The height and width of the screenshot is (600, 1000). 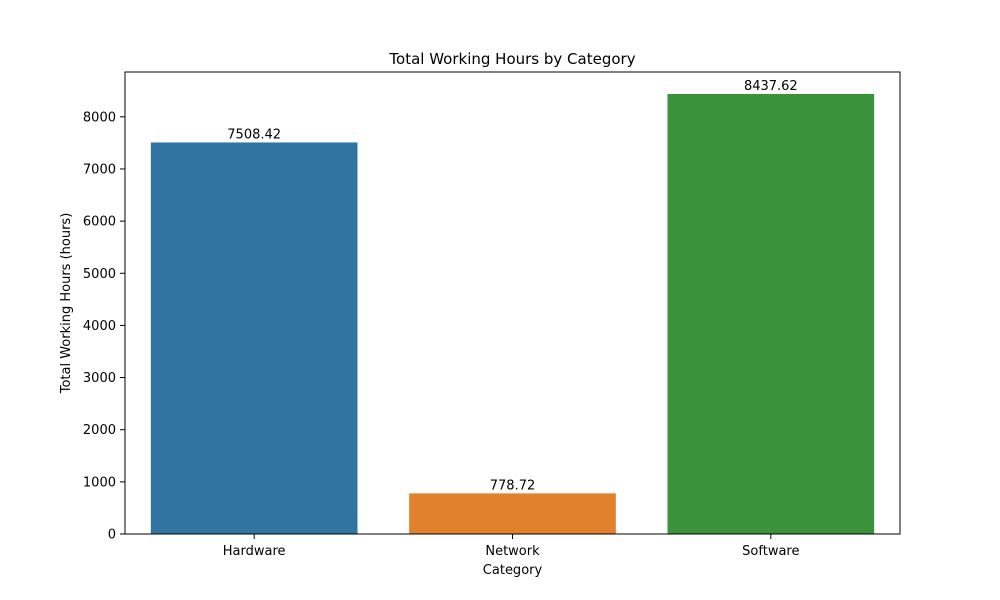 What do you see at coordinates (99, 222) in the screenshot?
I see `y-tick-label-6000: 6000` at bounding box center [99, 222].